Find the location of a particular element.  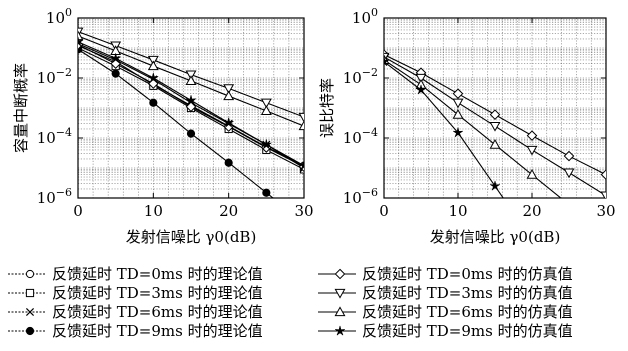

legend-item: 反馈延时 TD=0ms 时的理论值 is located at coordinates (135, 274).